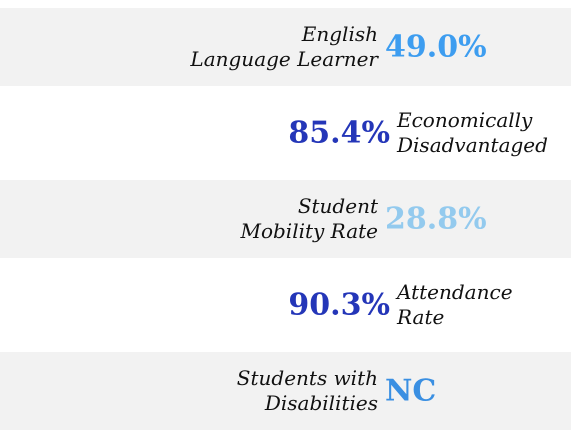  Describe the element at coordinates (339, 305) in the screenshot. I see `stat-value: 90.3%` at that location.